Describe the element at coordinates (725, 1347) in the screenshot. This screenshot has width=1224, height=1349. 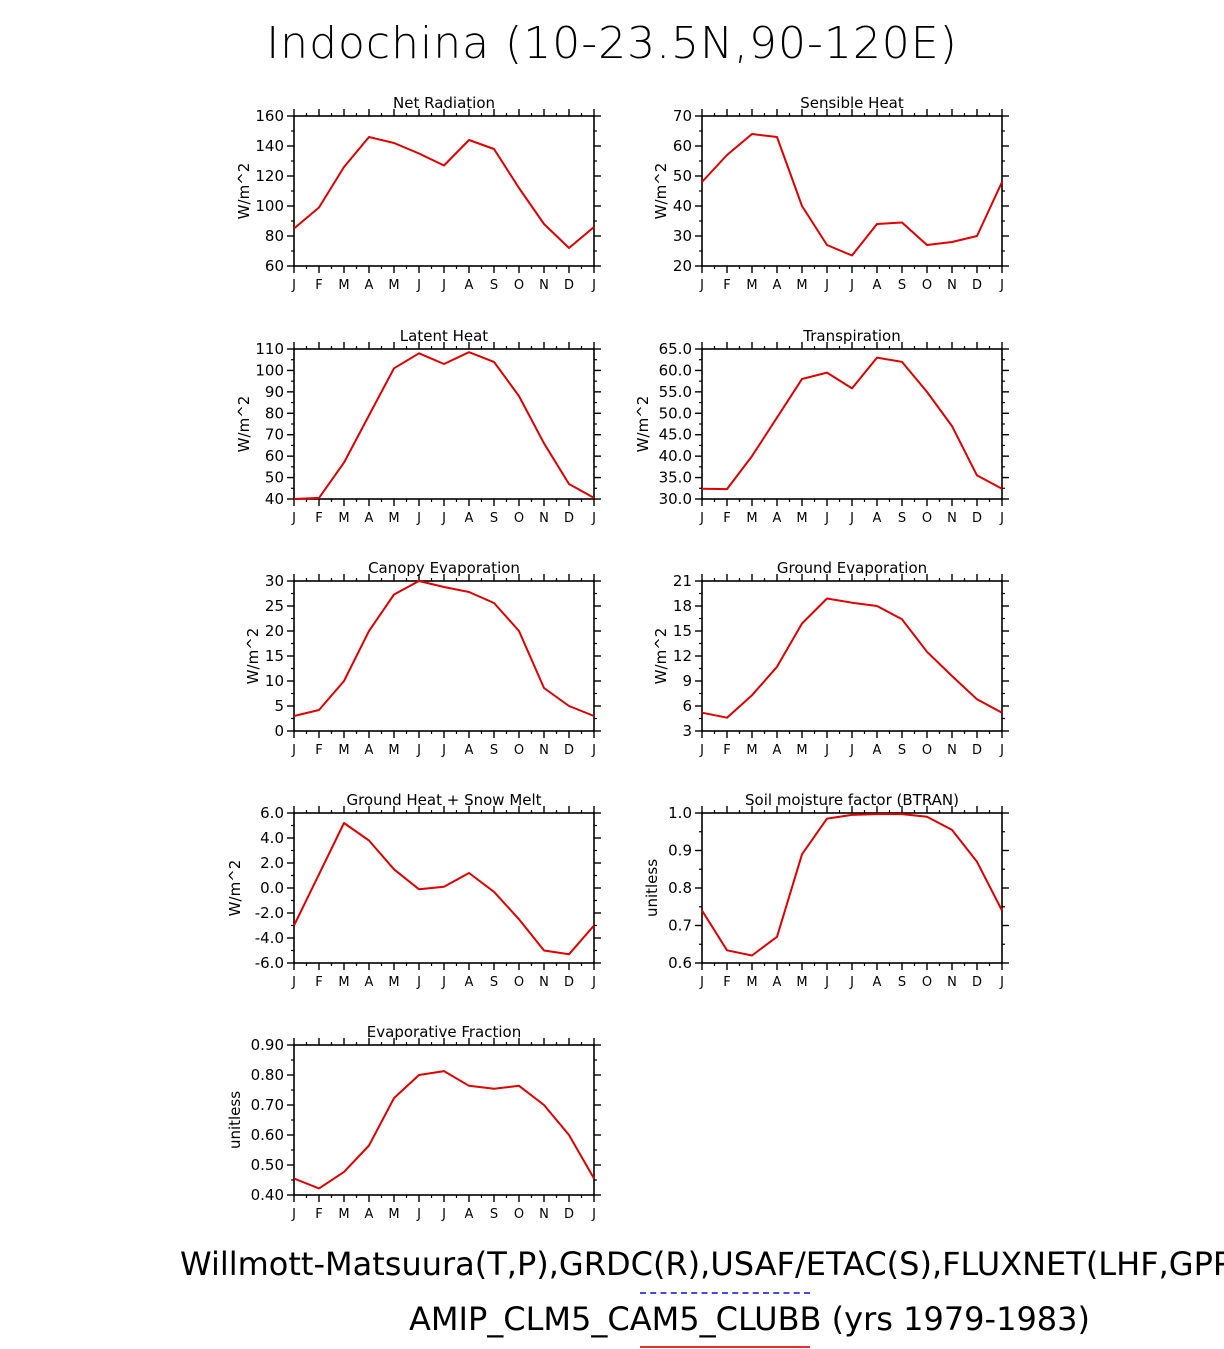
I see `model-legend-line` at that location.